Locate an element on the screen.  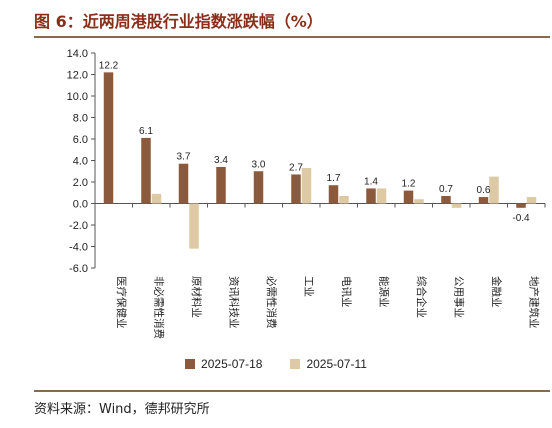
x-category-label: 金融业 is located at coordinates (496, 292).